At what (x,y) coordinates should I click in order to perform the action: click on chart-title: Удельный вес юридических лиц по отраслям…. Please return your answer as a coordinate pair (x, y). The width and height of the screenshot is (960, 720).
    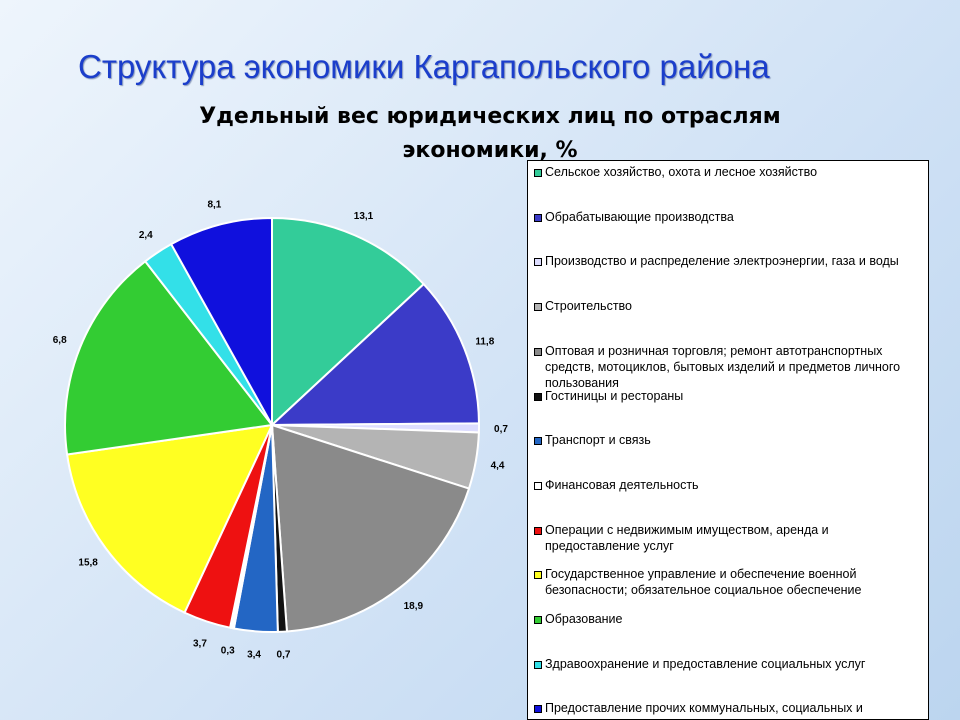
    Looking at the image, I should click on (490, 133).